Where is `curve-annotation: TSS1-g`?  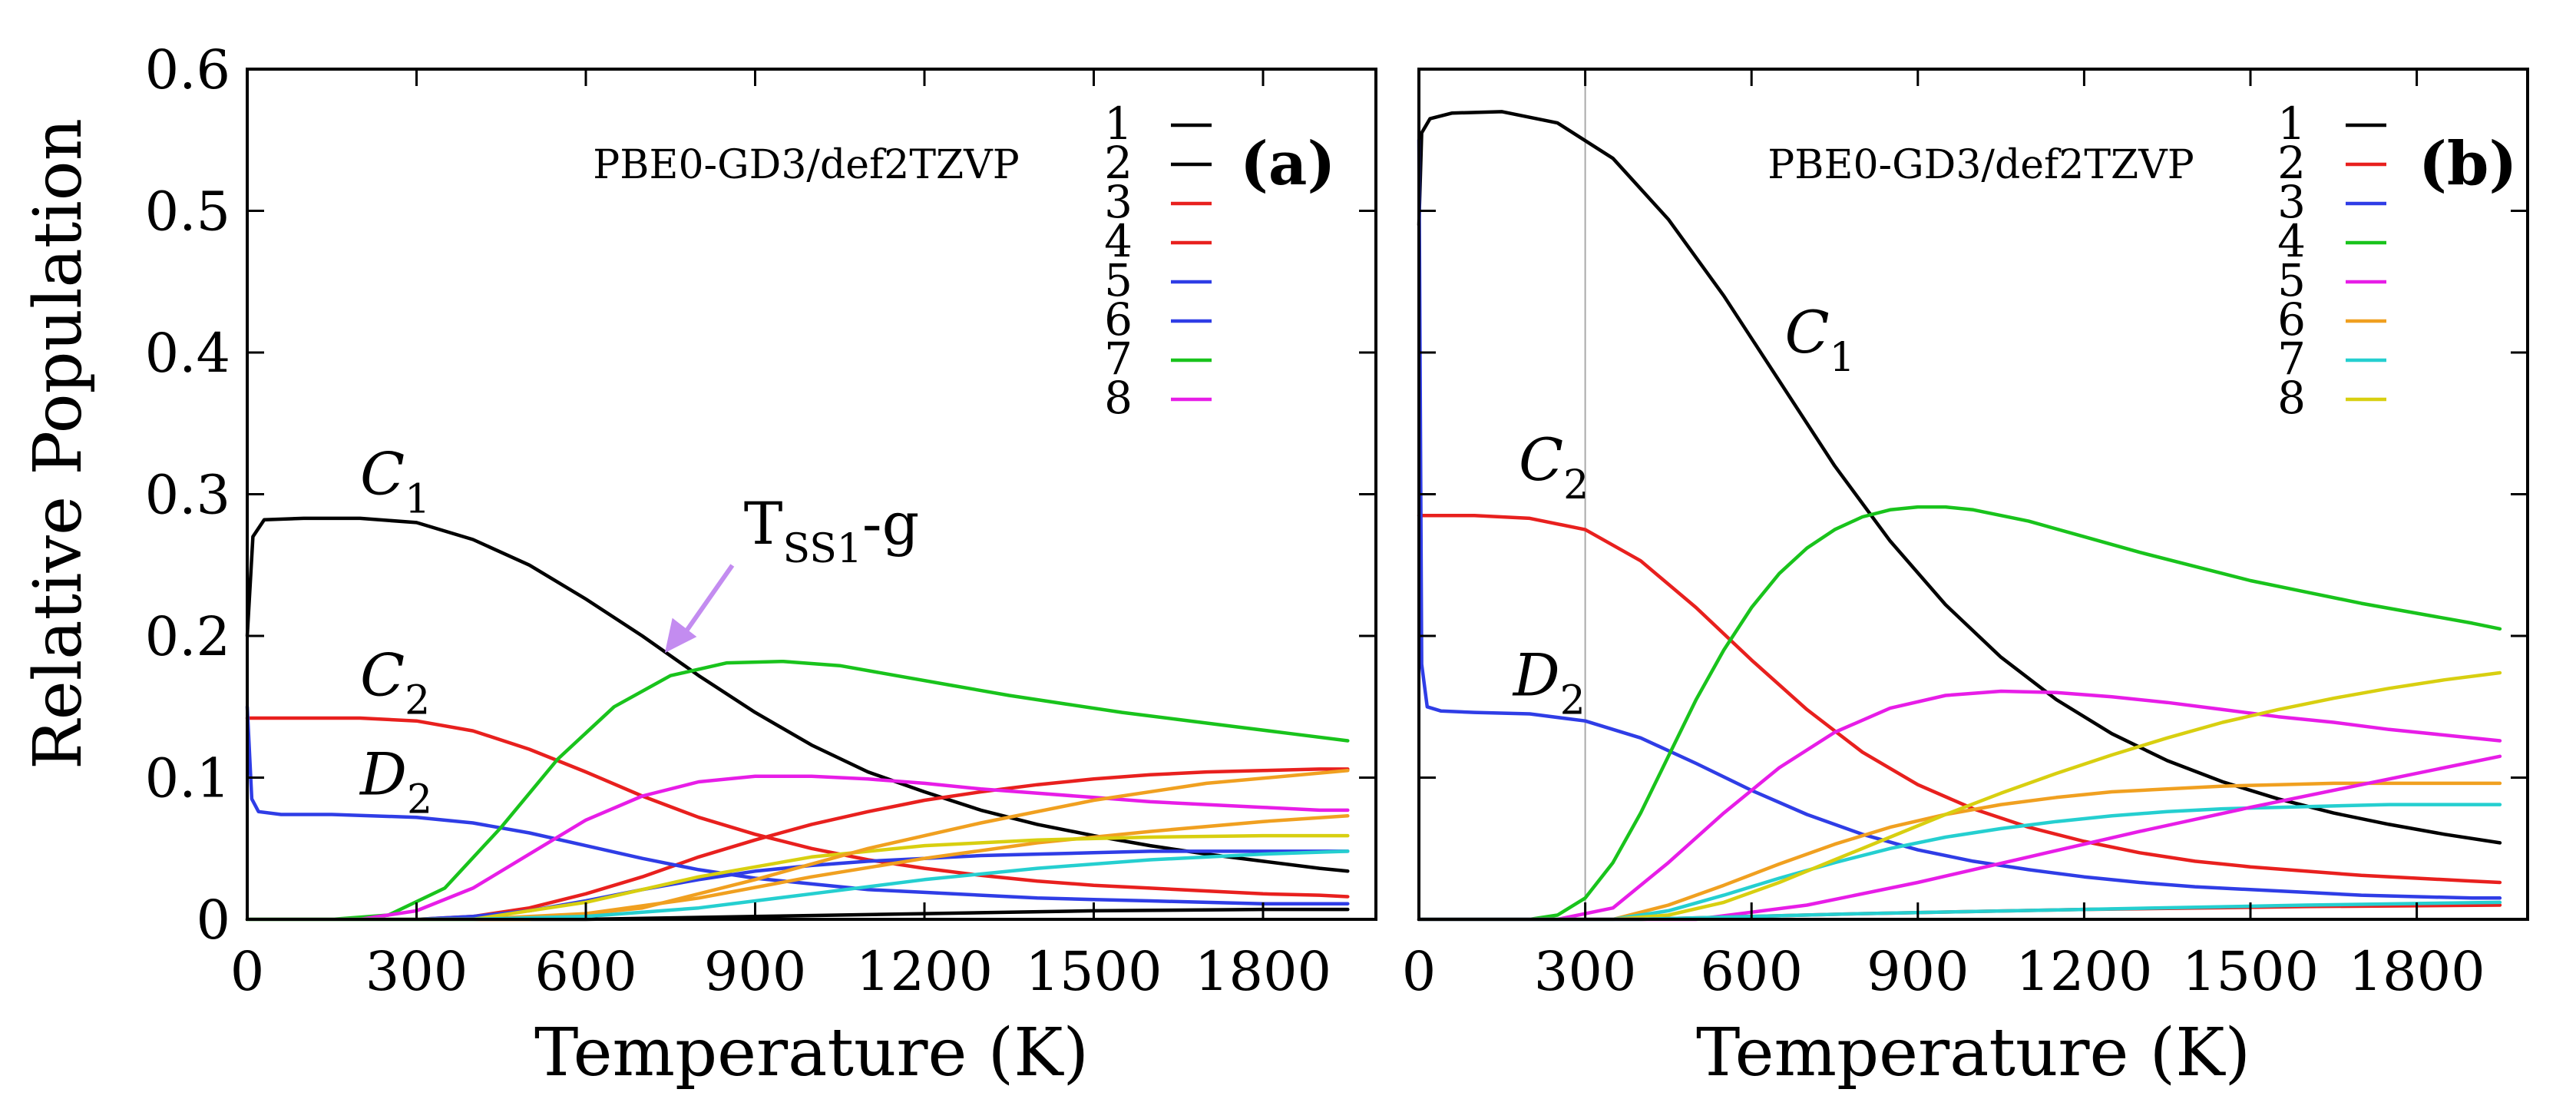
curve-annotation: TSS1-g is located at coordinates (831, 530).